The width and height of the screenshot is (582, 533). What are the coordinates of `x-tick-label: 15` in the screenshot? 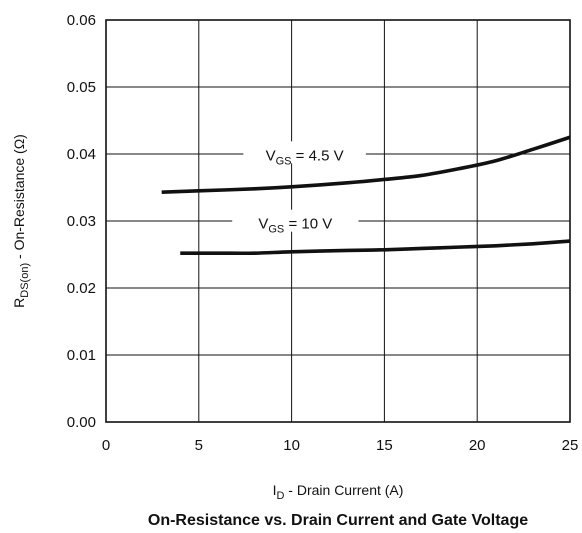 It's located at (384, 445).